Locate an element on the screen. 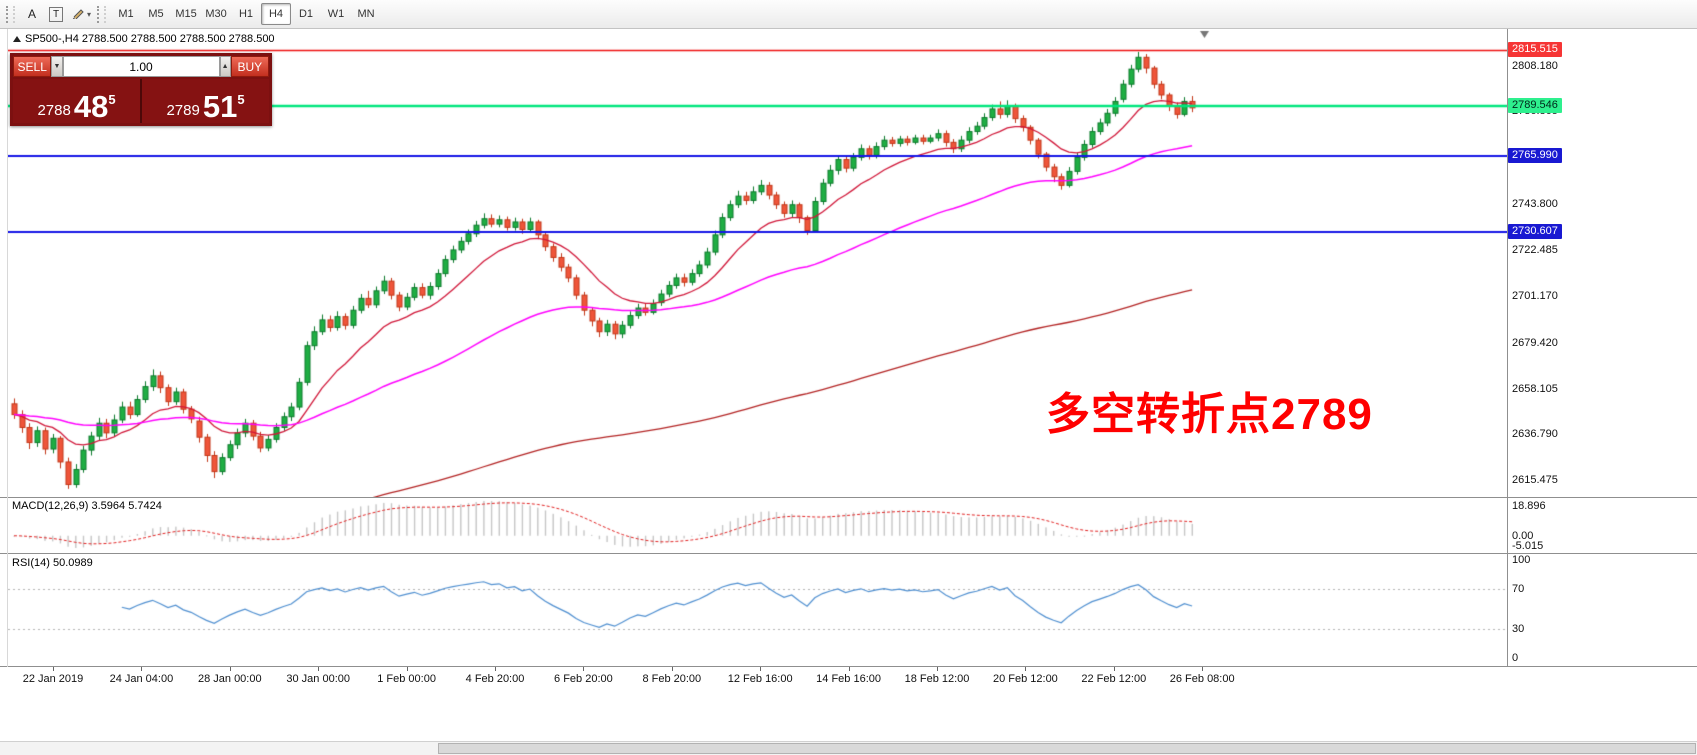  price-axis-label: 2615.475 is located at coordinates (1535, 480).